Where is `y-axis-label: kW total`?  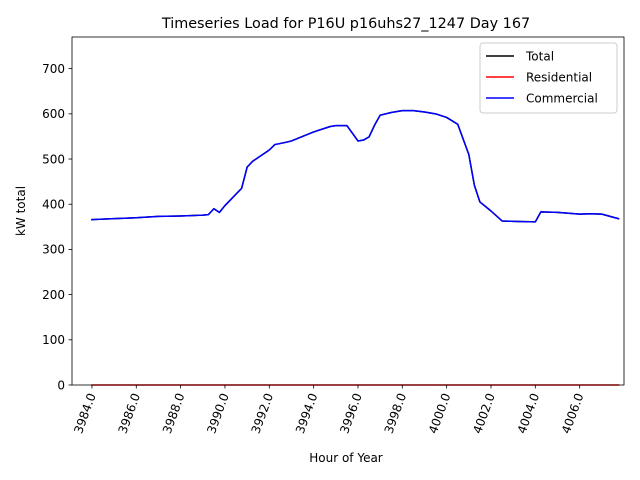 y-axis-label: kW total is located at coordinates (21, 211).